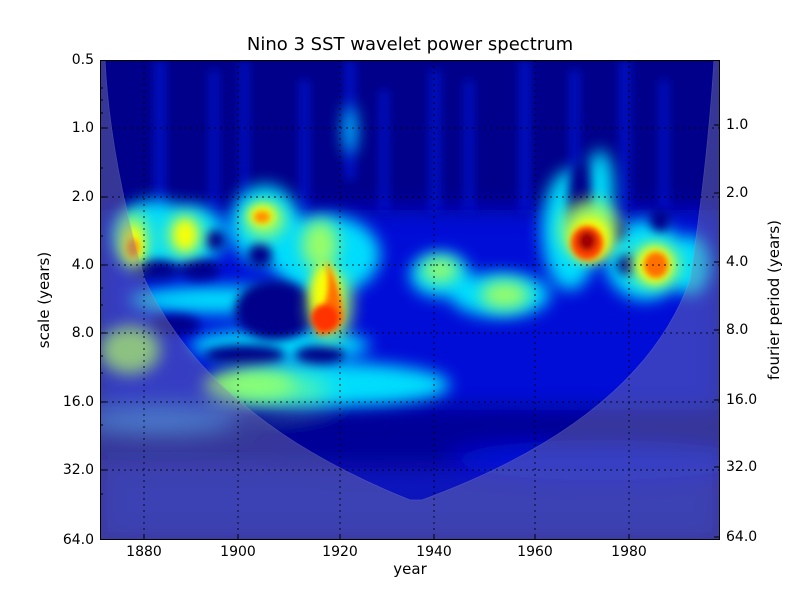 This screenshot has height=600, width=800. What do you see at coordinates (434, 552) in the screenshot?
I see `x-tick: 1940` at bounding box center [434, 552].